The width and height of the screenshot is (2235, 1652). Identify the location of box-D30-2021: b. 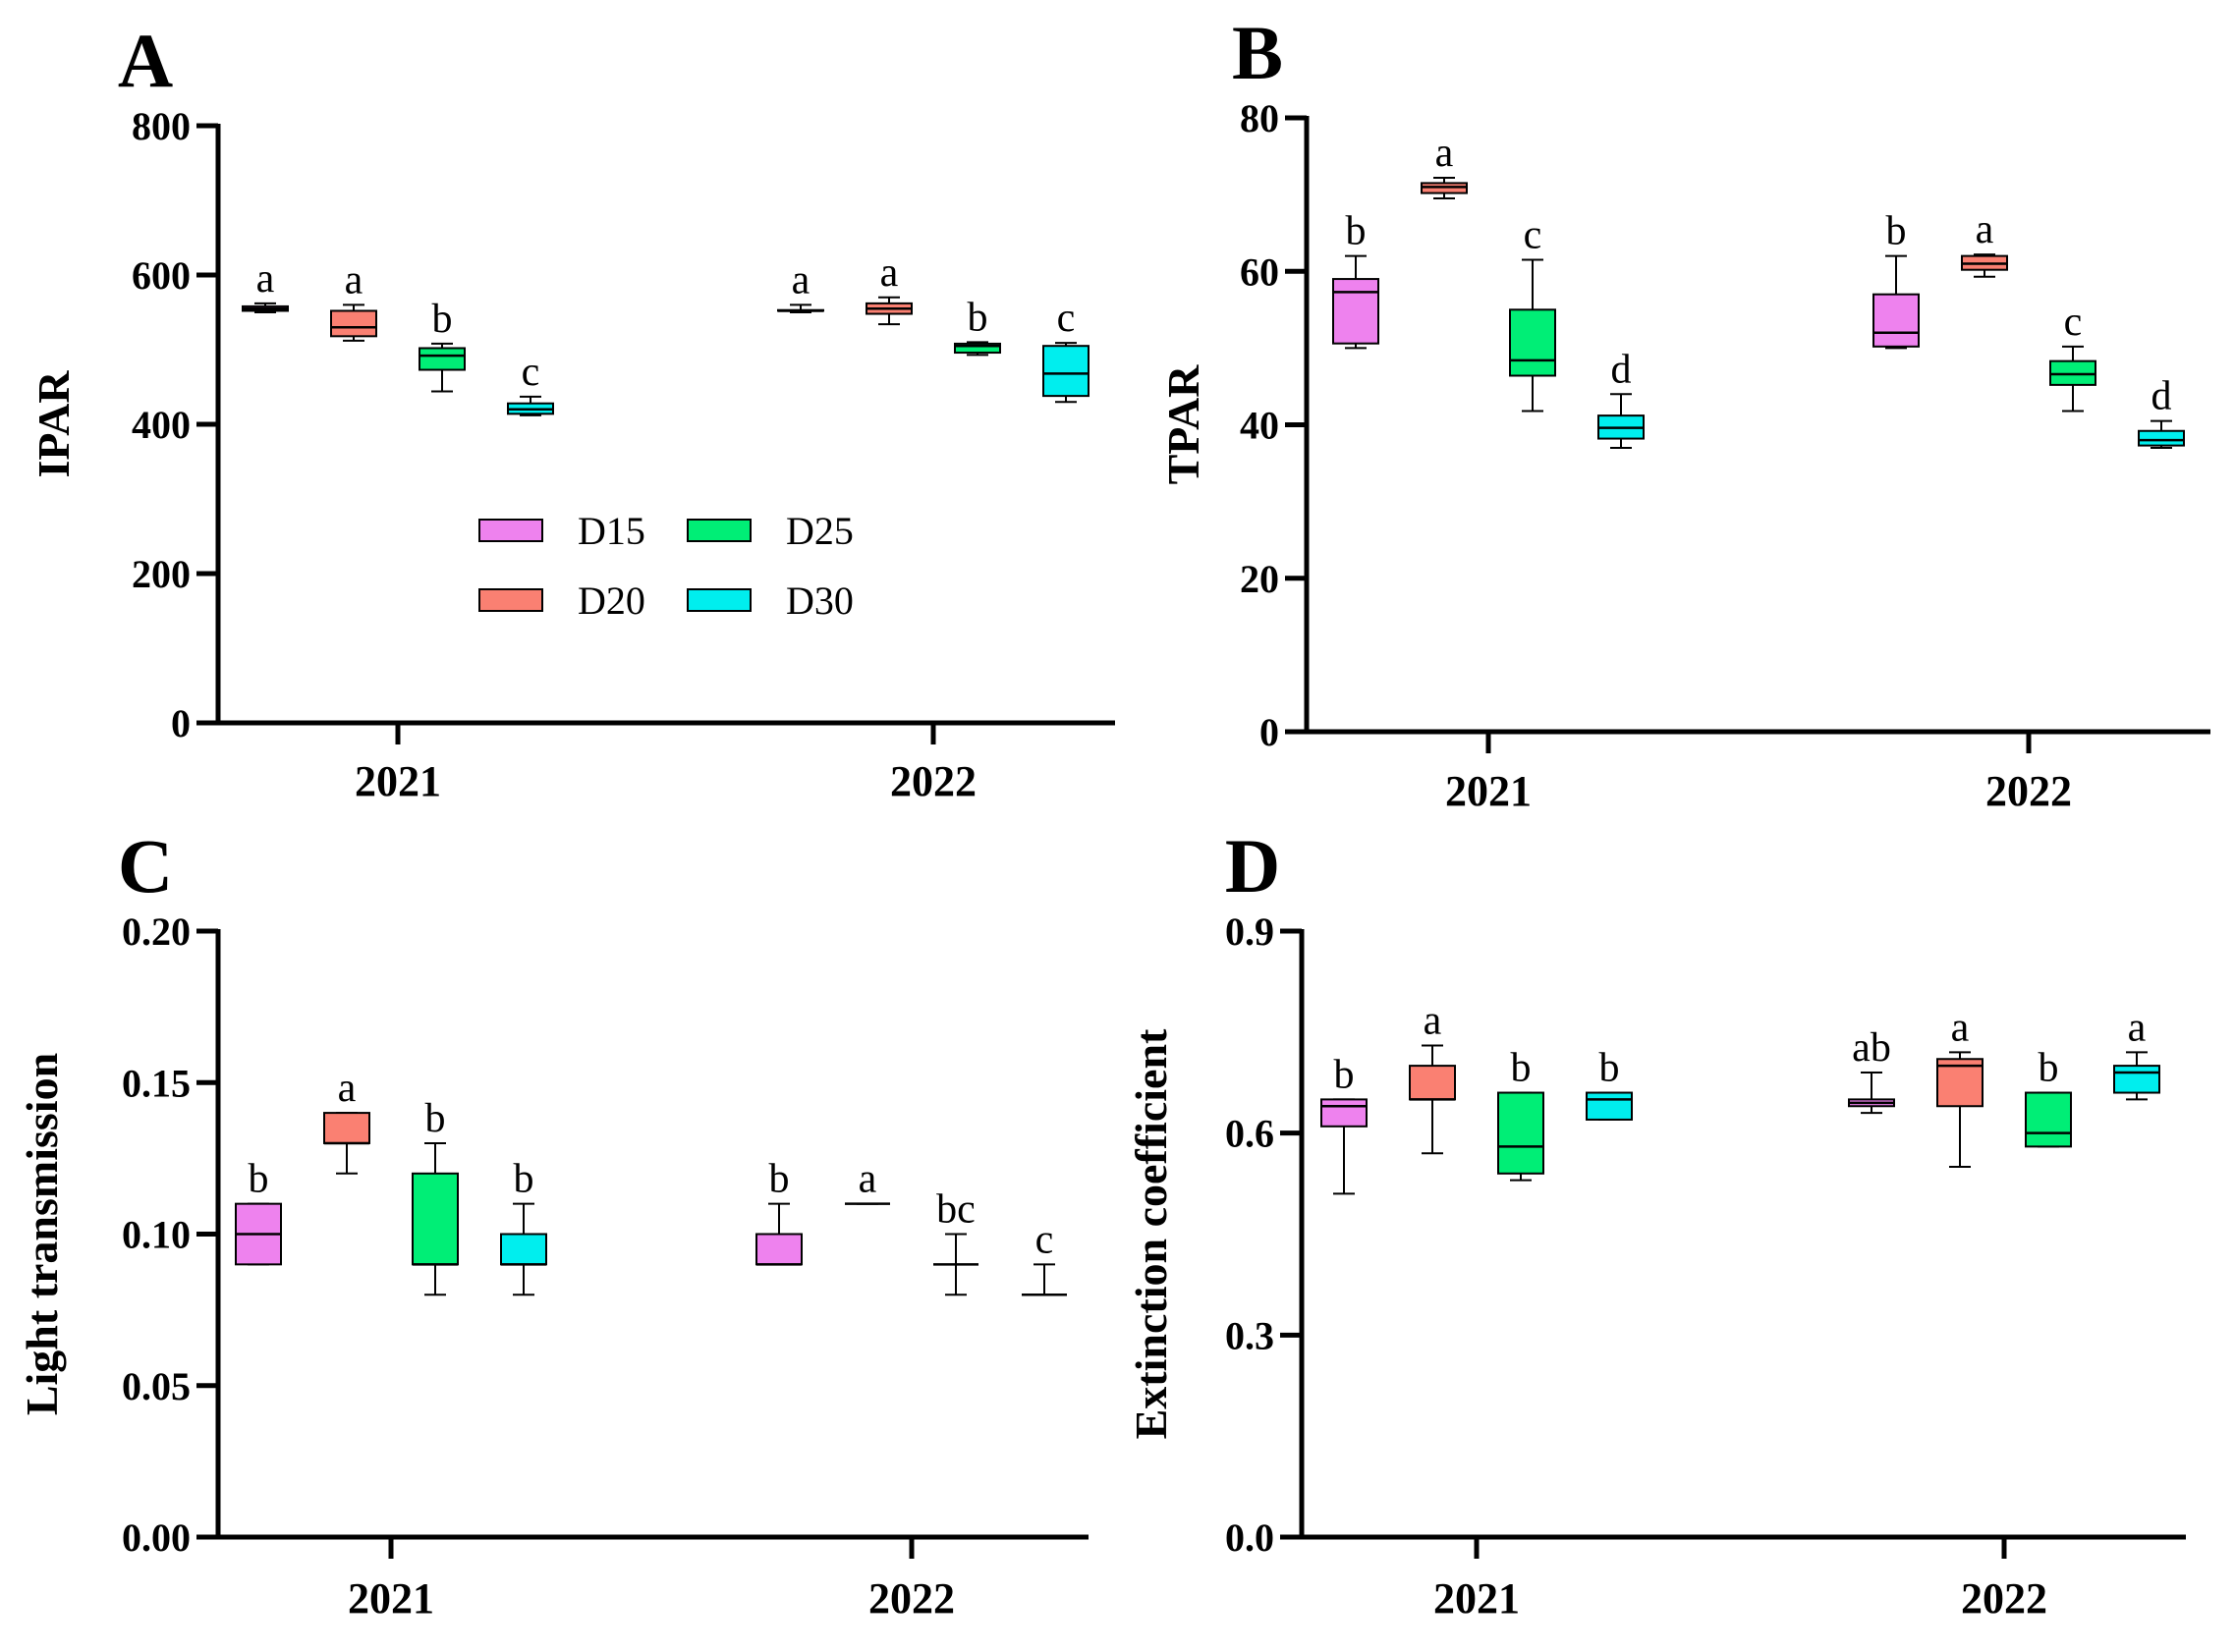
(523, 1226).